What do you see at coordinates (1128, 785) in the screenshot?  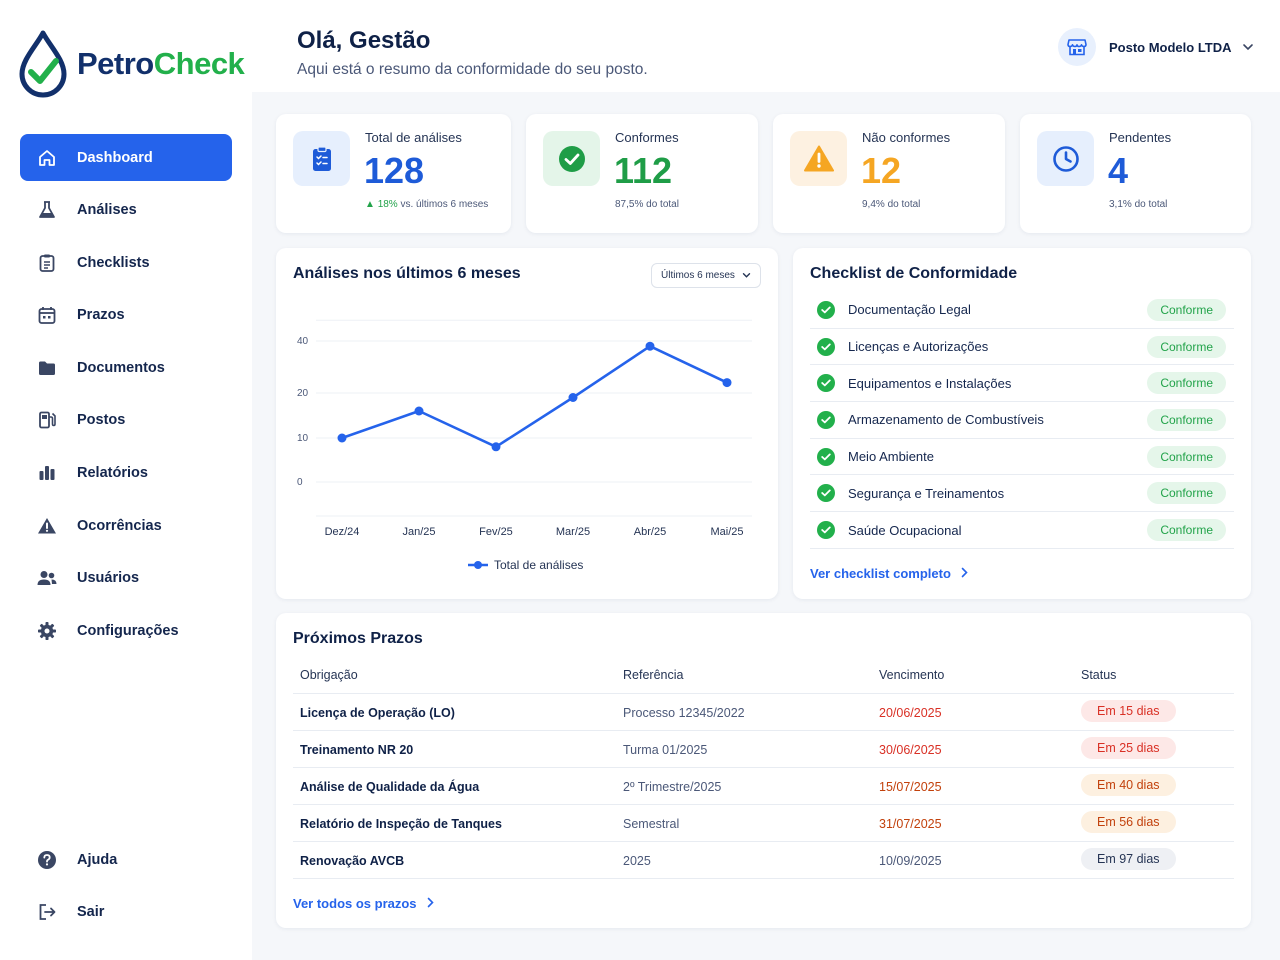 I see `status-badge: Em 40 dias` at bounding box center [1128, 785].